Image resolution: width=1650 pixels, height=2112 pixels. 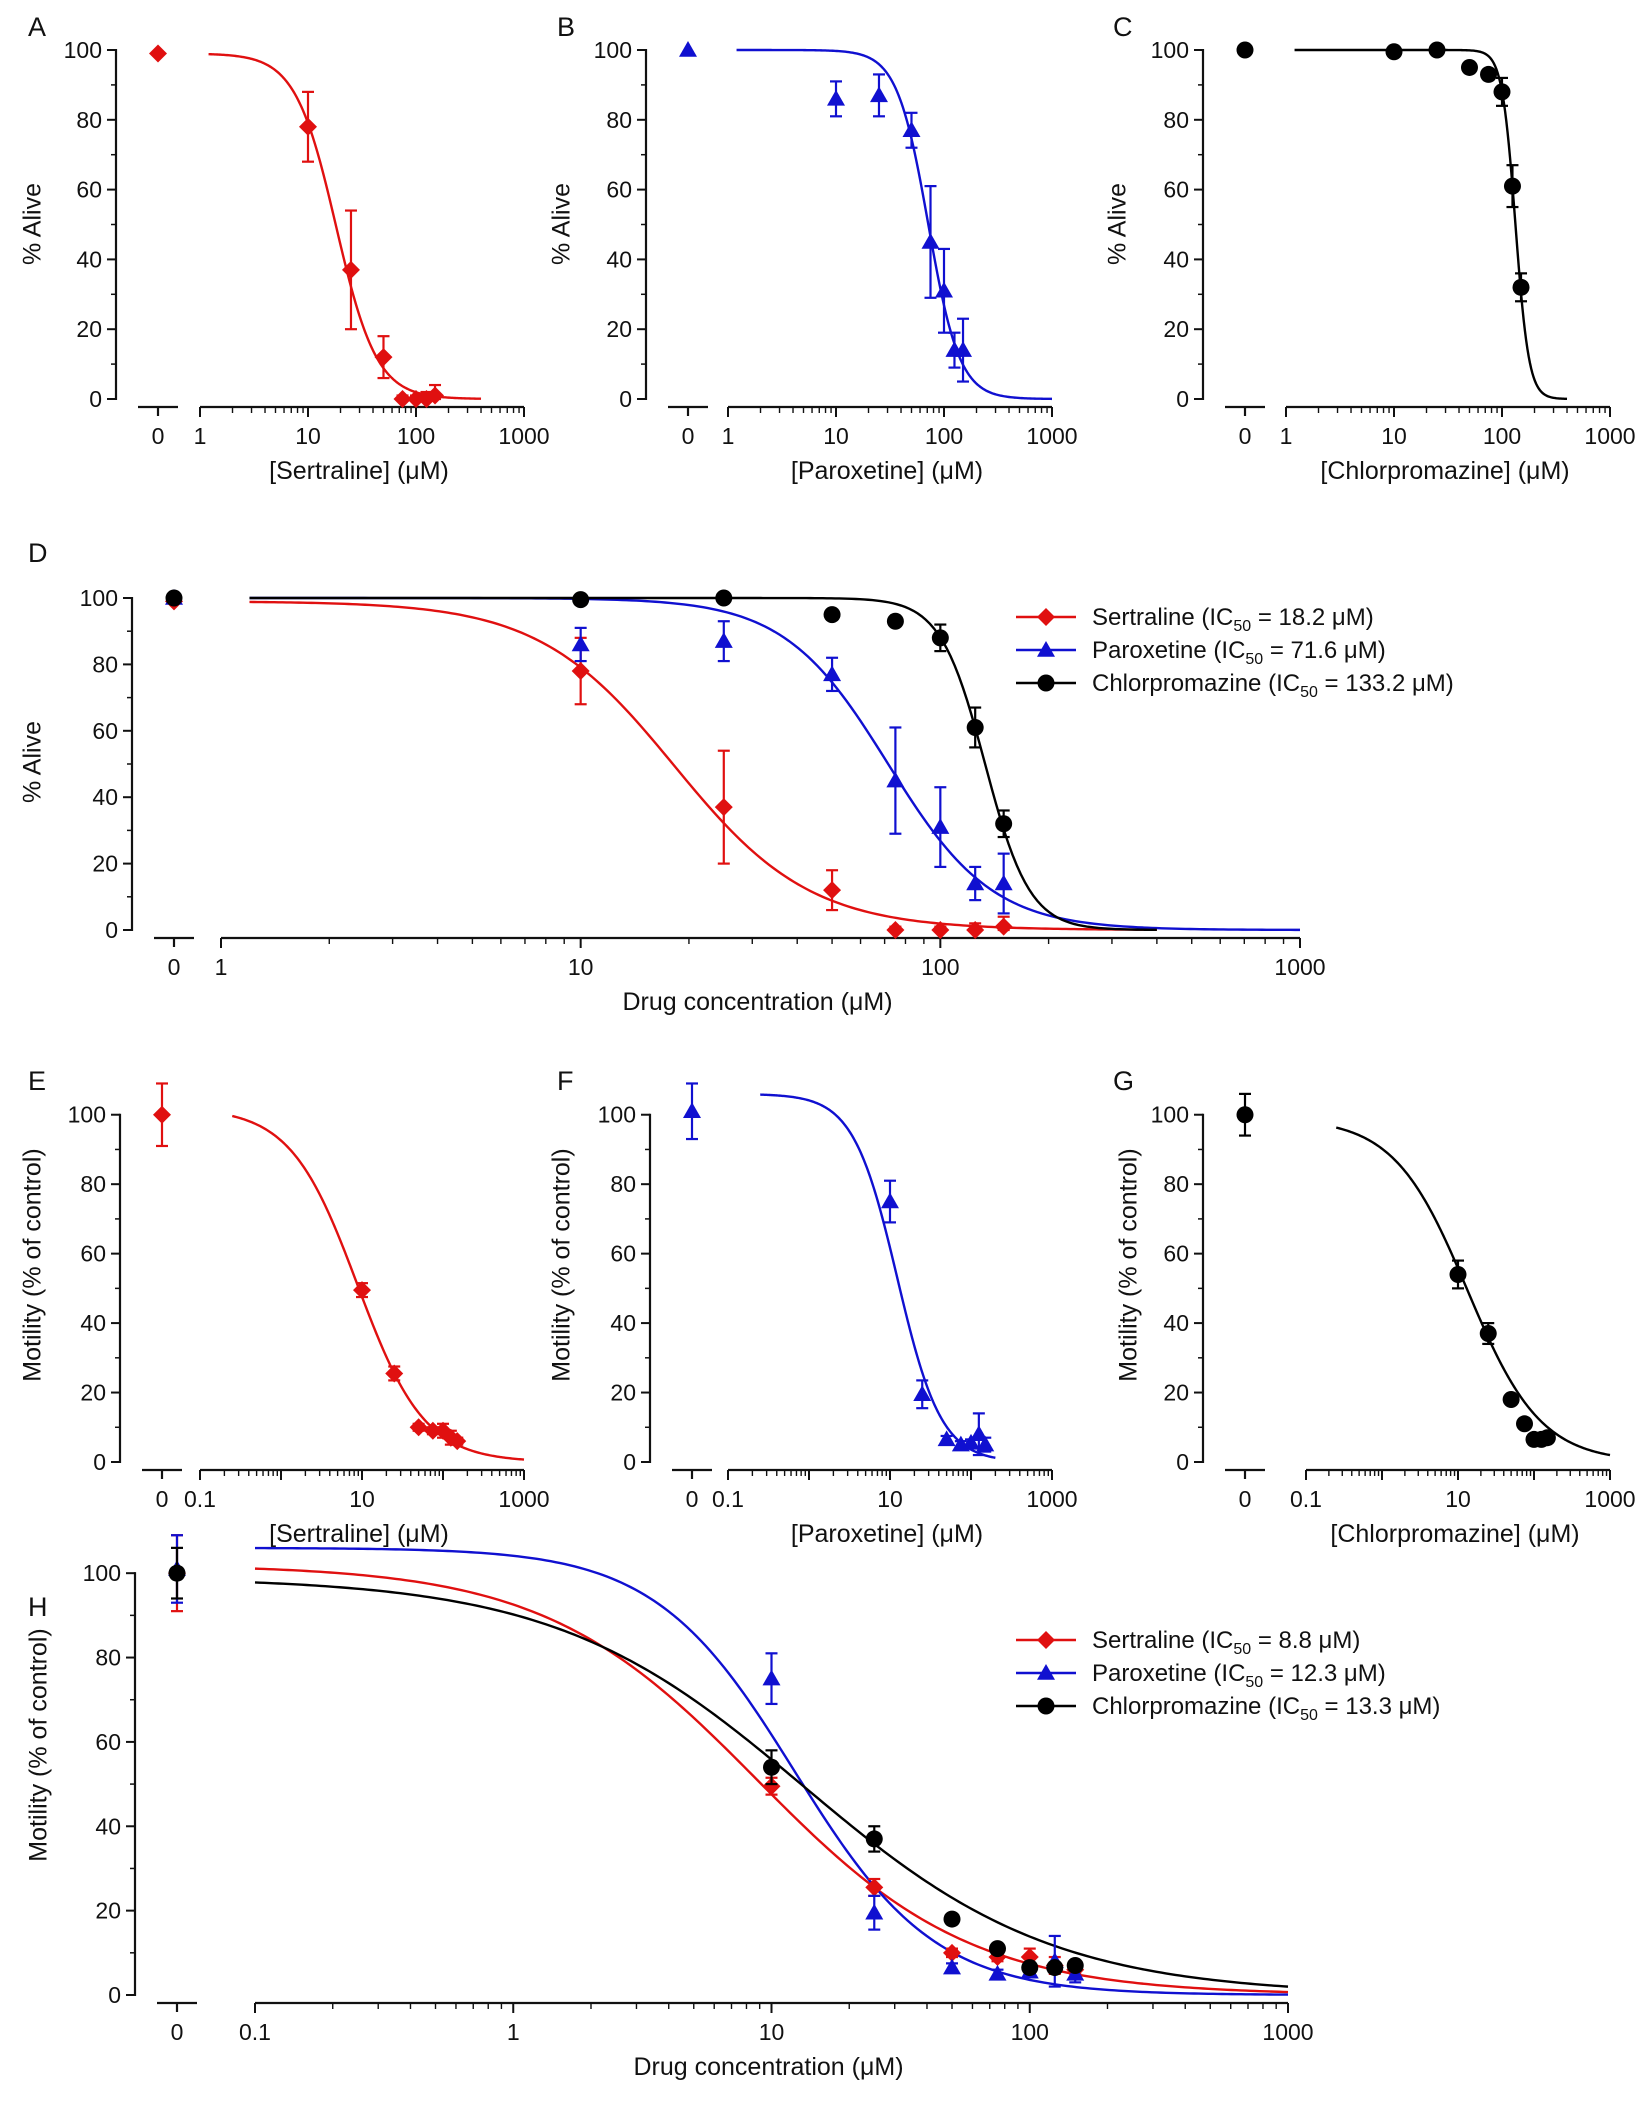 What do you see at coordinates (1239, 652) in the screenshot?
I see `legend-label-paroxetine: Paroxetine (IC50 = 71.6 μM)` at bounding box center [1239, 652].